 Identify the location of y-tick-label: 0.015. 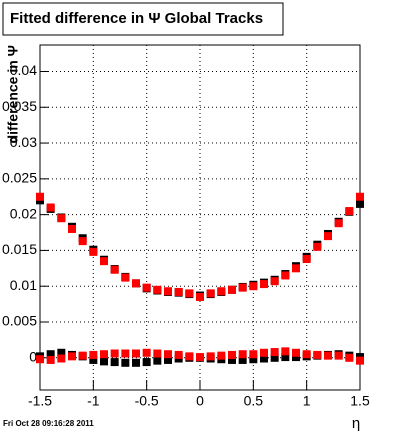
(19, 249).